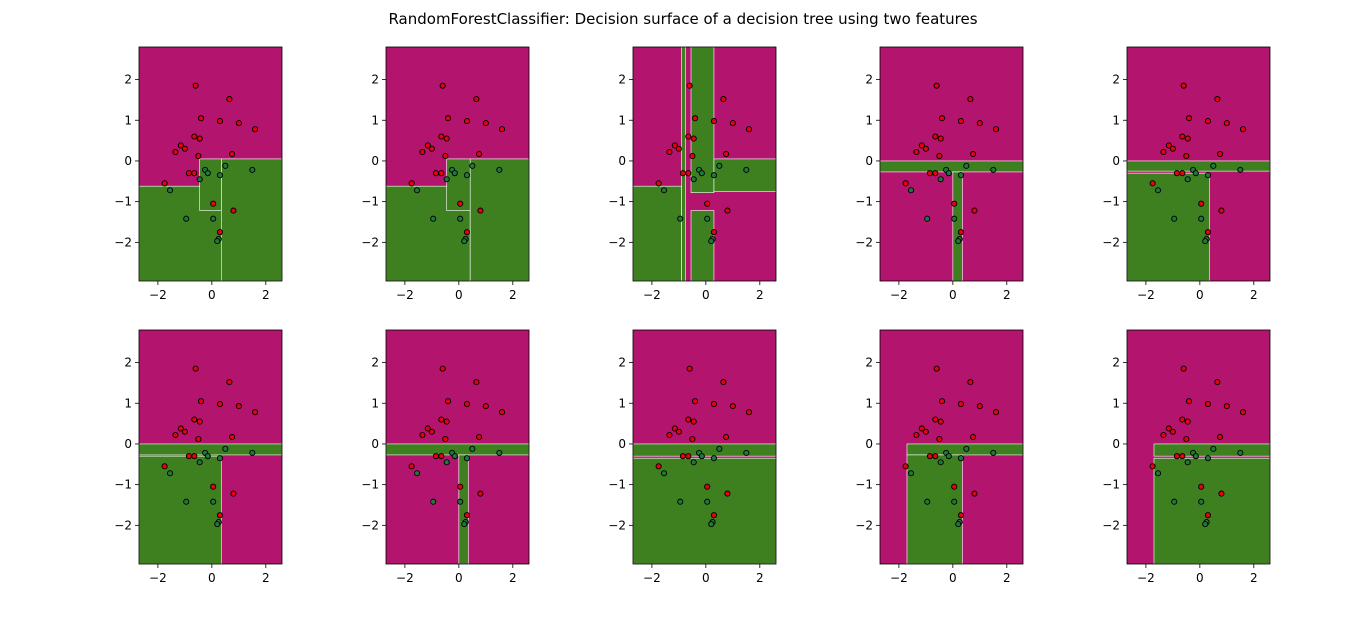 This screenshot has width=1366, height=643. I want to click on x-tick-label: −2, so click(652, 295).